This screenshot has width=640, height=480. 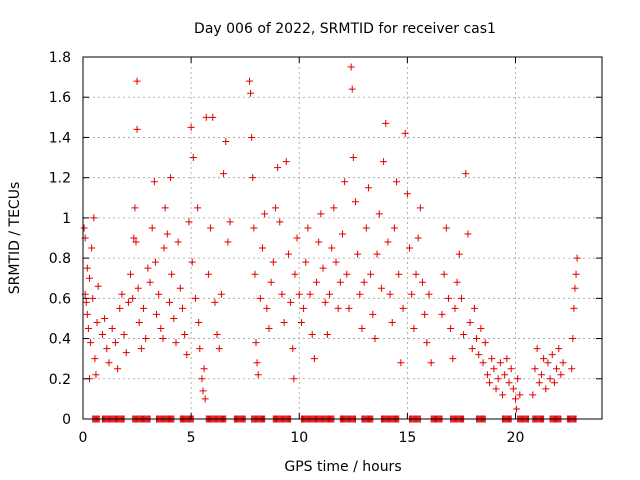 I want to click on y-tick-label: 0.2, so click(x=60, y=380).